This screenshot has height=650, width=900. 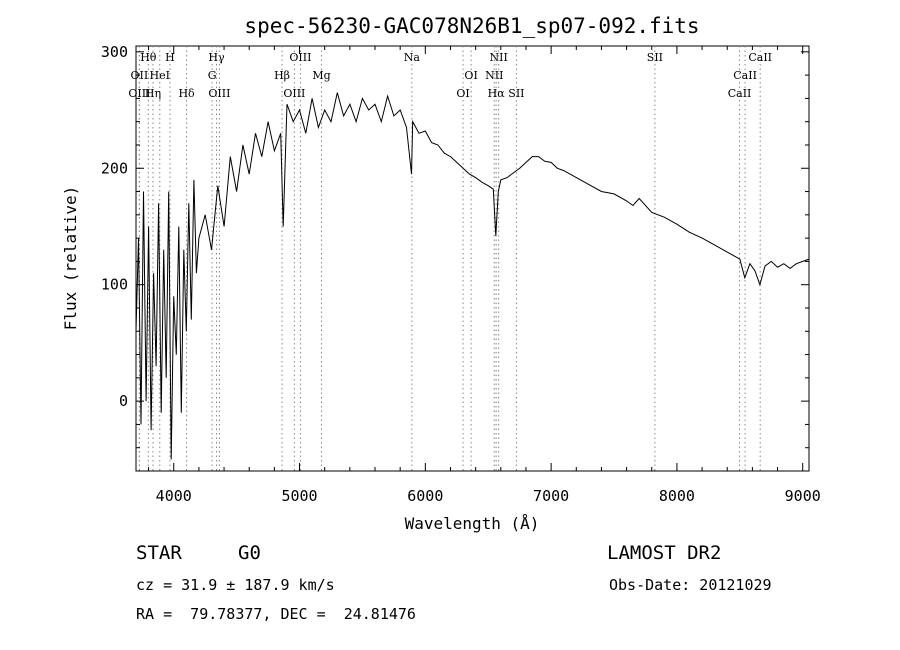 What do you see at coordinates (551, 496) in the screenshot?
I see `x-tick-label: 7000` at bounding box center [551, 496].